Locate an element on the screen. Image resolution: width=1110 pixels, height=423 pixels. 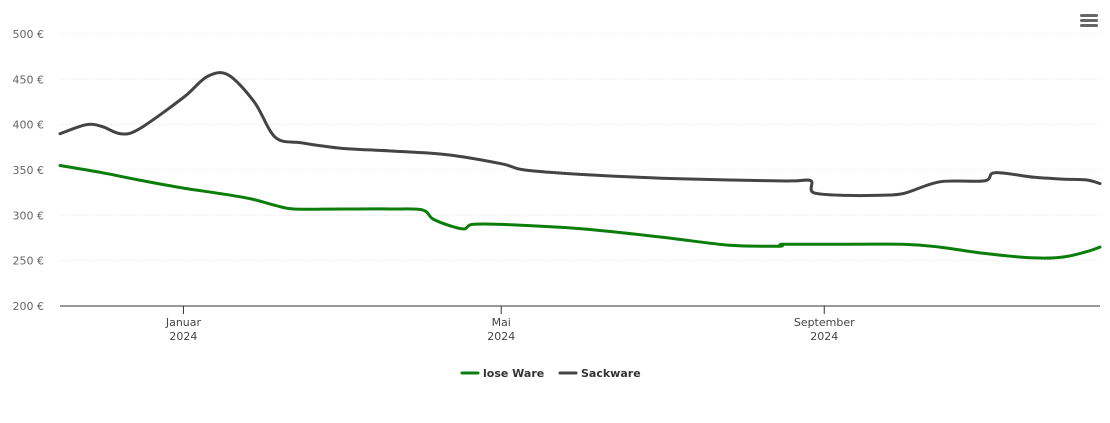
y-tick-label: 200 € is located at coordinates (29, 306).